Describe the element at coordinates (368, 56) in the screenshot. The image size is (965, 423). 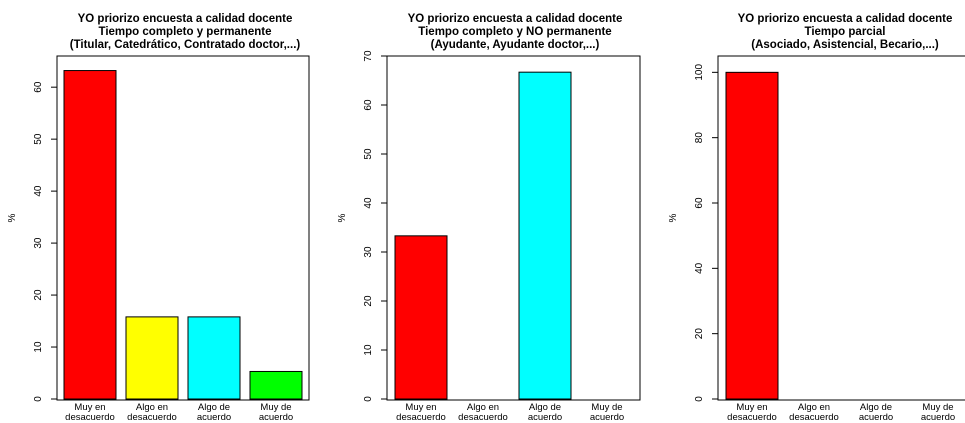
I see `y-tick-label: 70` at that location.